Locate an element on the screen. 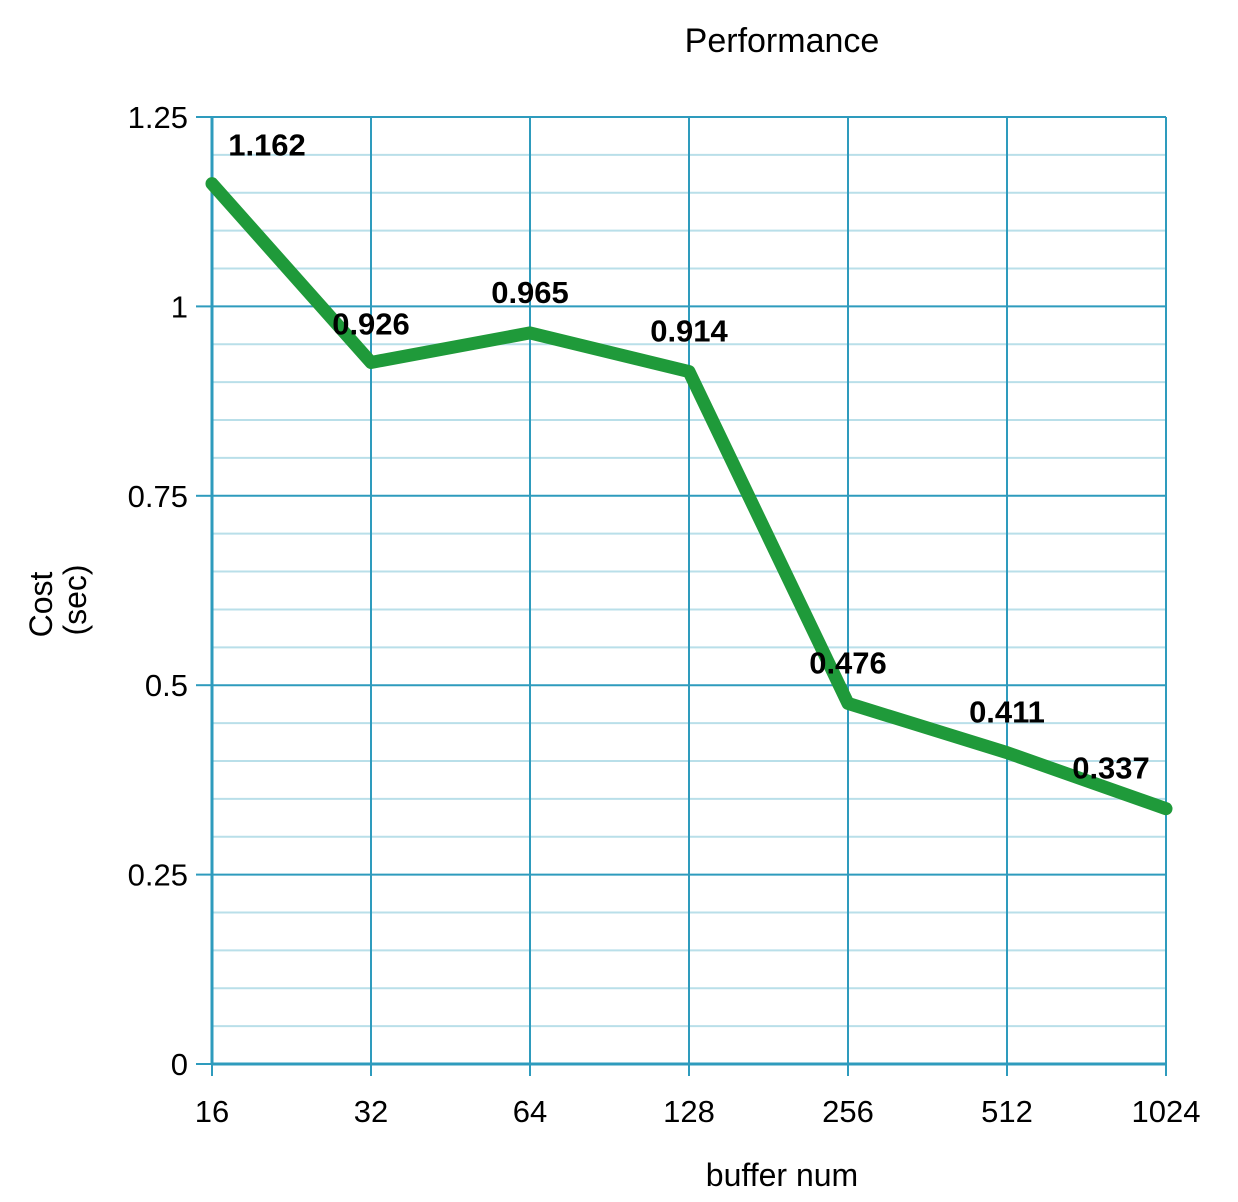  y-tick-label: 1.25 is located at coordinates (158, 117).